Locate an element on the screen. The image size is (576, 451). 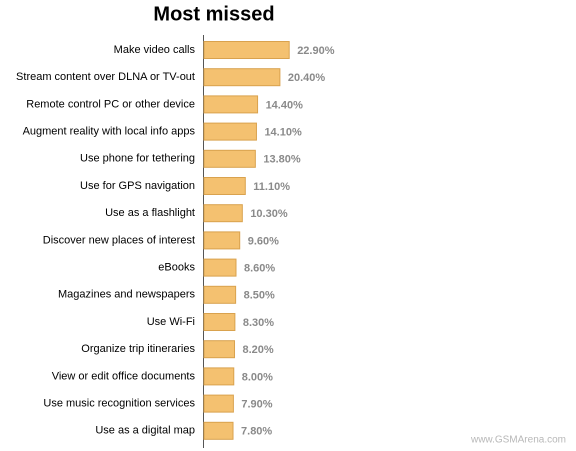
category-label: View or edit office documents is located at coordinates (124, 376).